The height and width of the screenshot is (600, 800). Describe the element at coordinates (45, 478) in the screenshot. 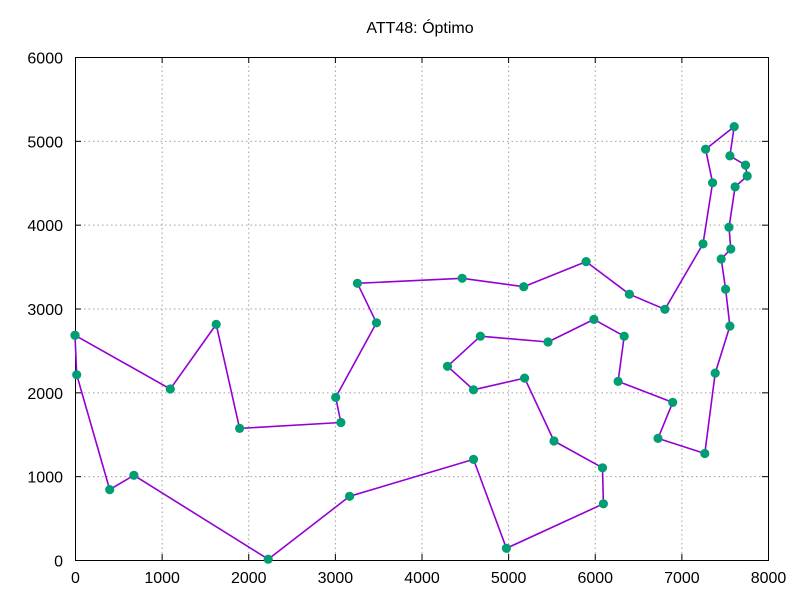

I see `y-tick-label: 1000` at that location.